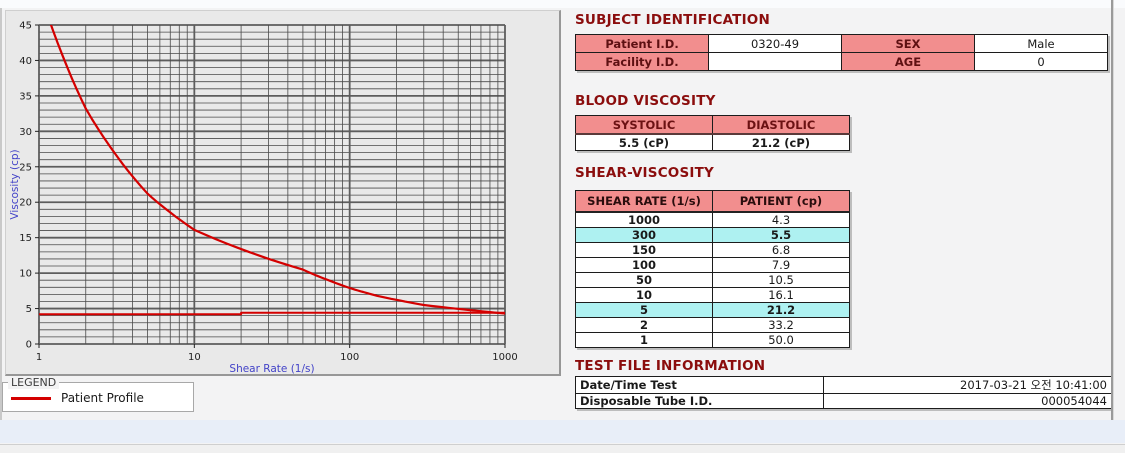 The image size is (1125, 453). I want to click on table-row: 1 50.0, so click(712, 340).